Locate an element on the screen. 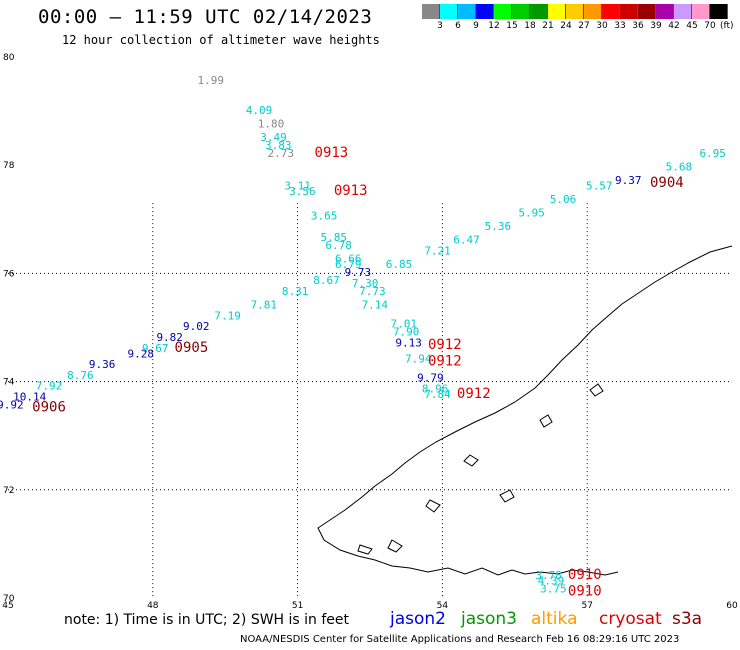 The width and height of the screenshot is (740, 650). color-scale-label: 9 is located at coordinates (476, 26).